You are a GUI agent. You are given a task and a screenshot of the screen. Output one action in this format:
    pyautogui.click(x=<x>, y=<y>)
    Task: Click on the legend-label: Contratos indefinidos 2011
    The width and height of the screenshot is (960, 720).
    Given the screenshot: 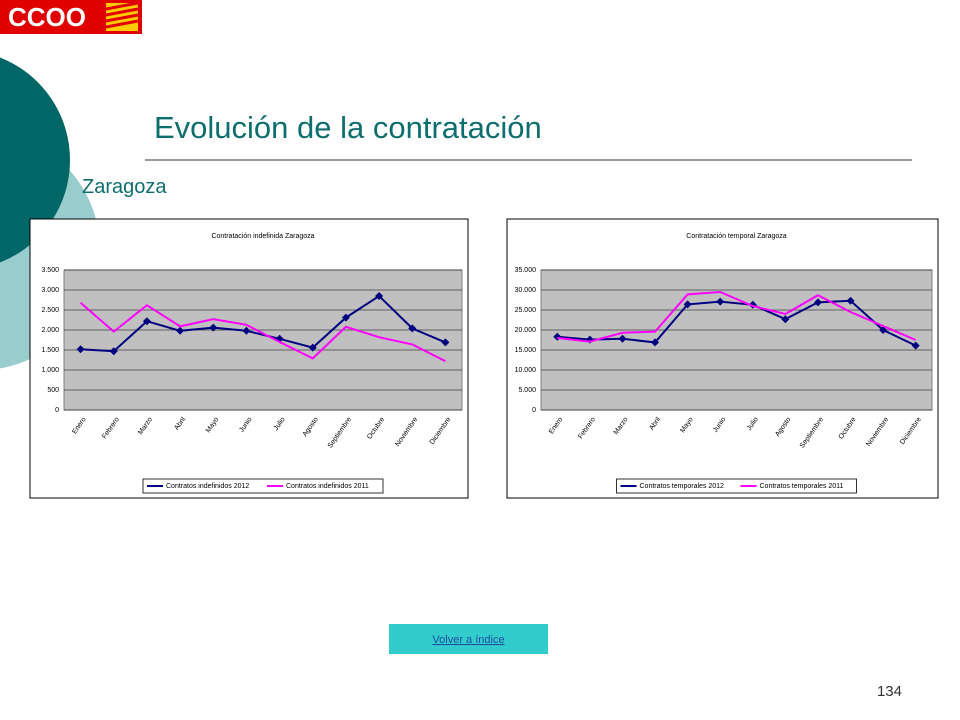 What is the action you would take?
    pyautogui.click(x=327, y=486)
    